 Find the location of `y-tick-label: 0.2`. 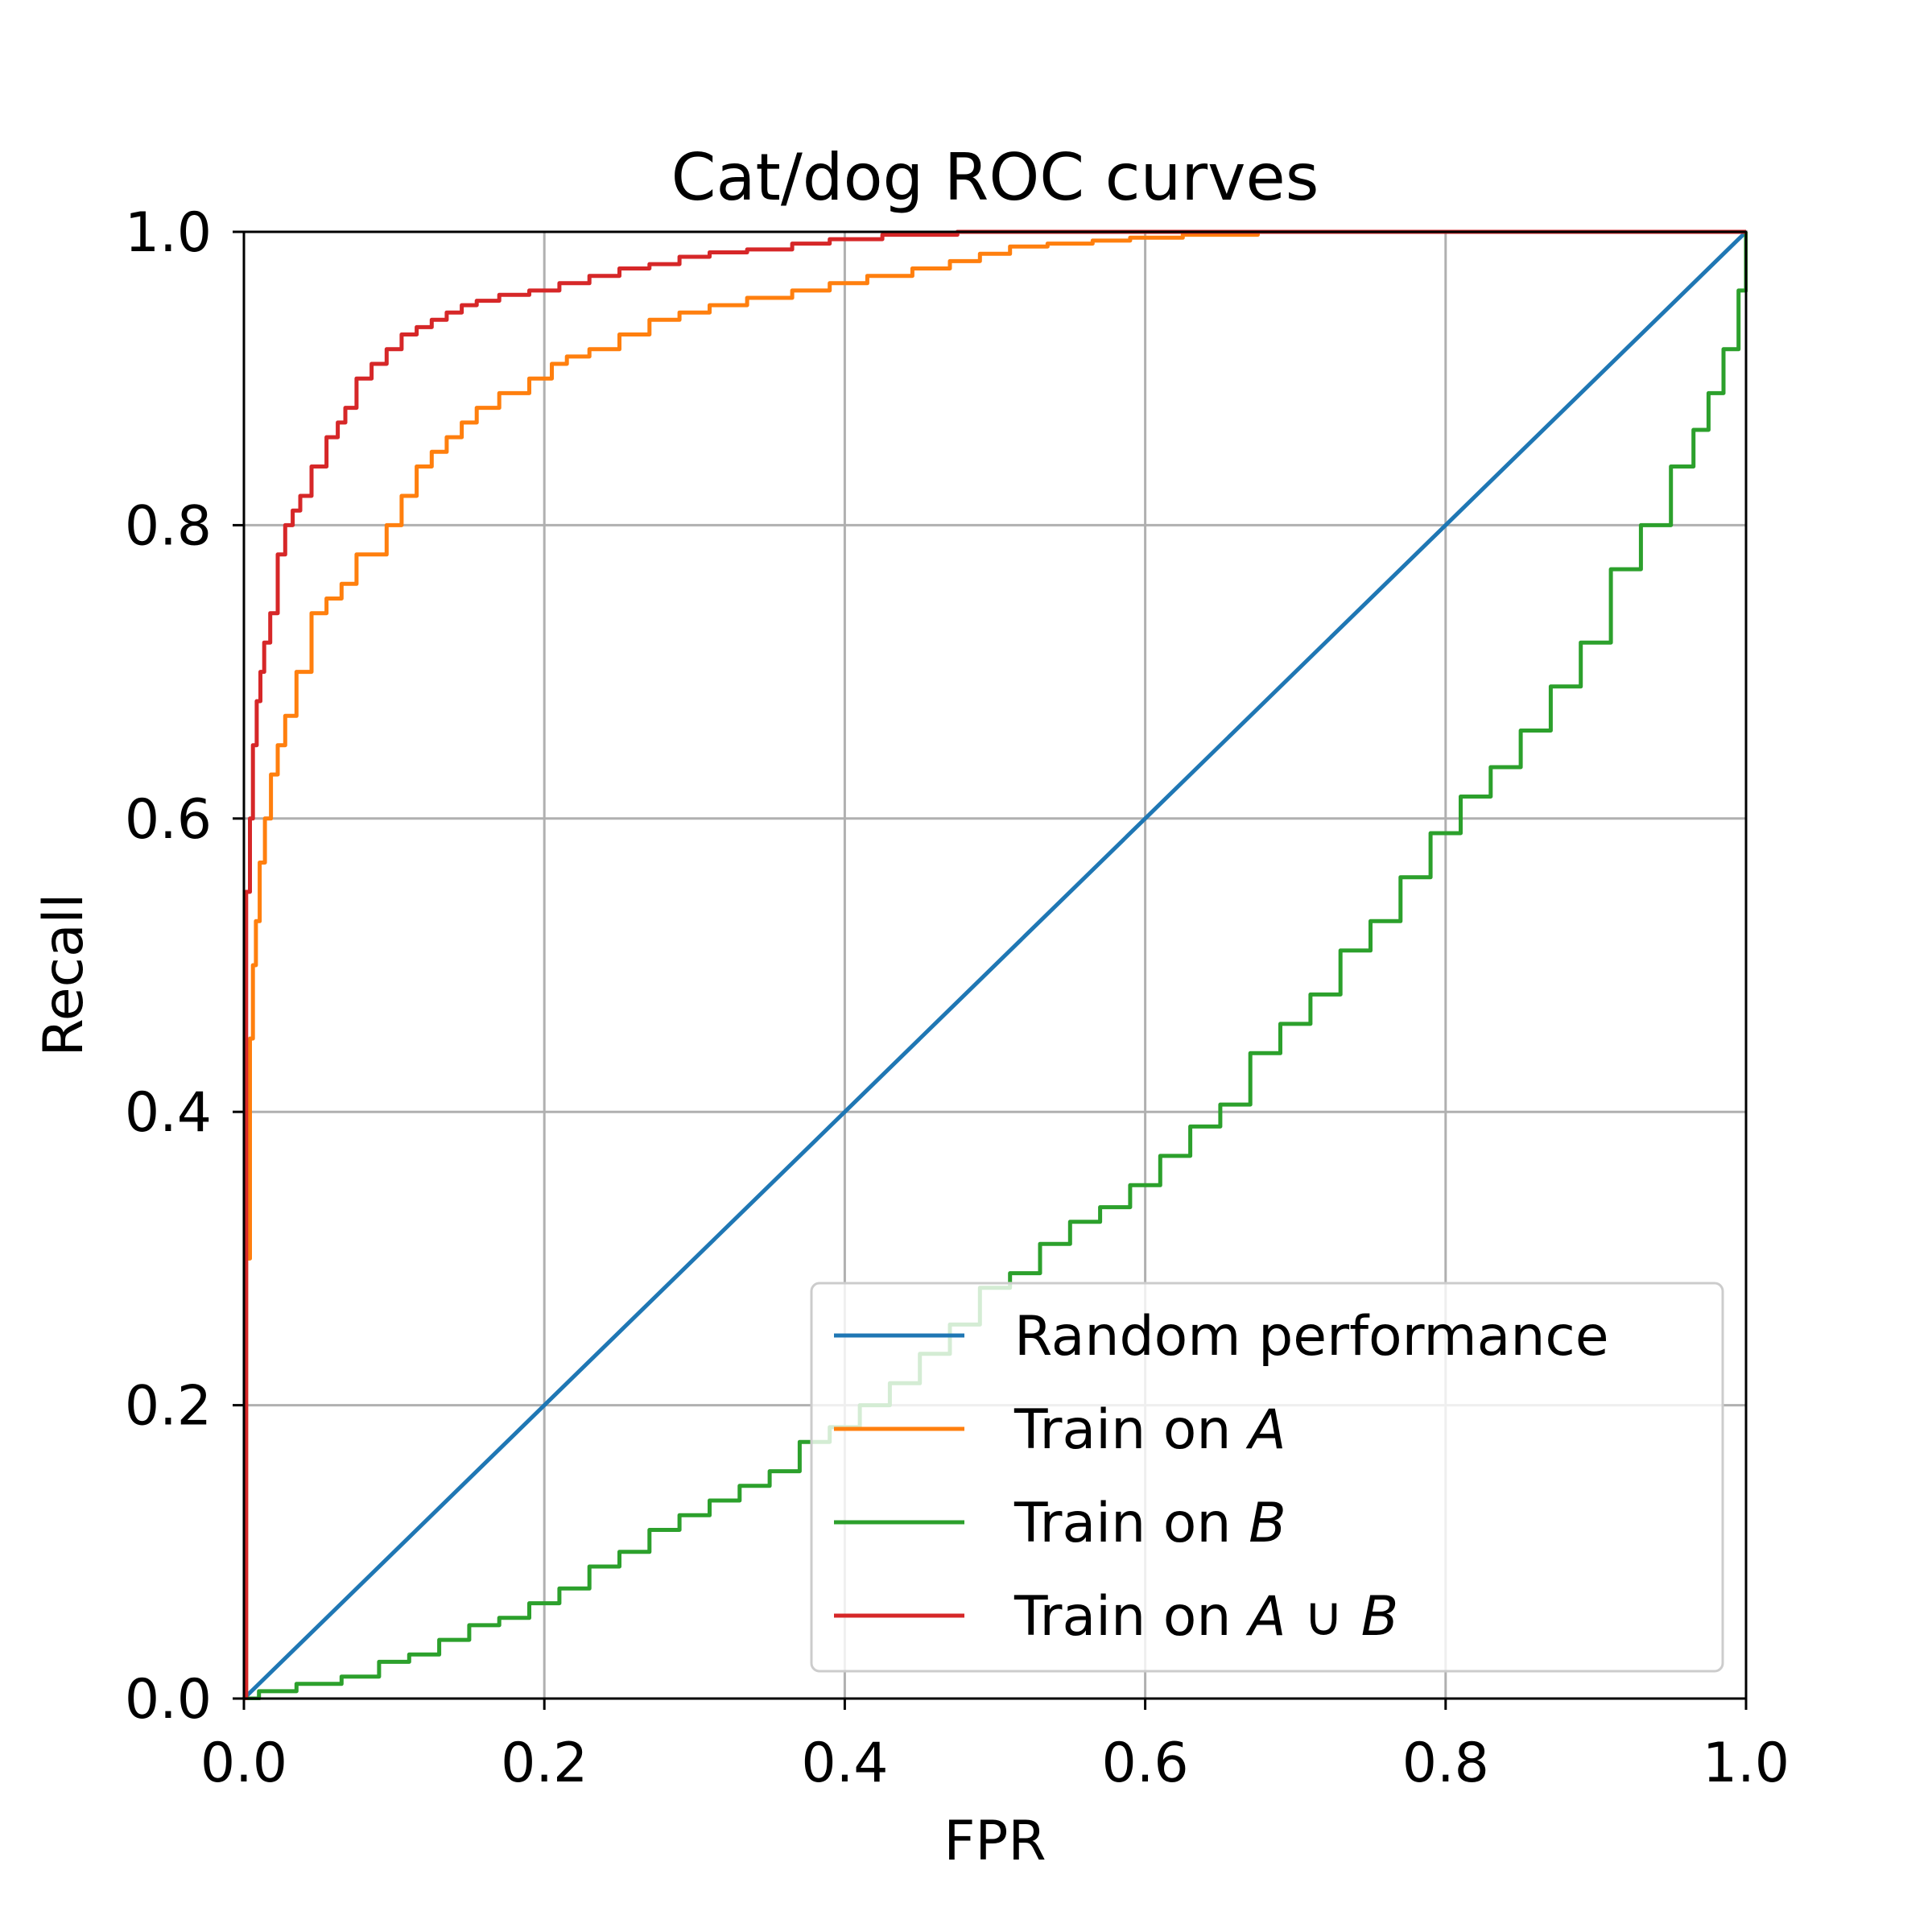

y-tick-label: 0.2 is located at coordinates (168, 1407).